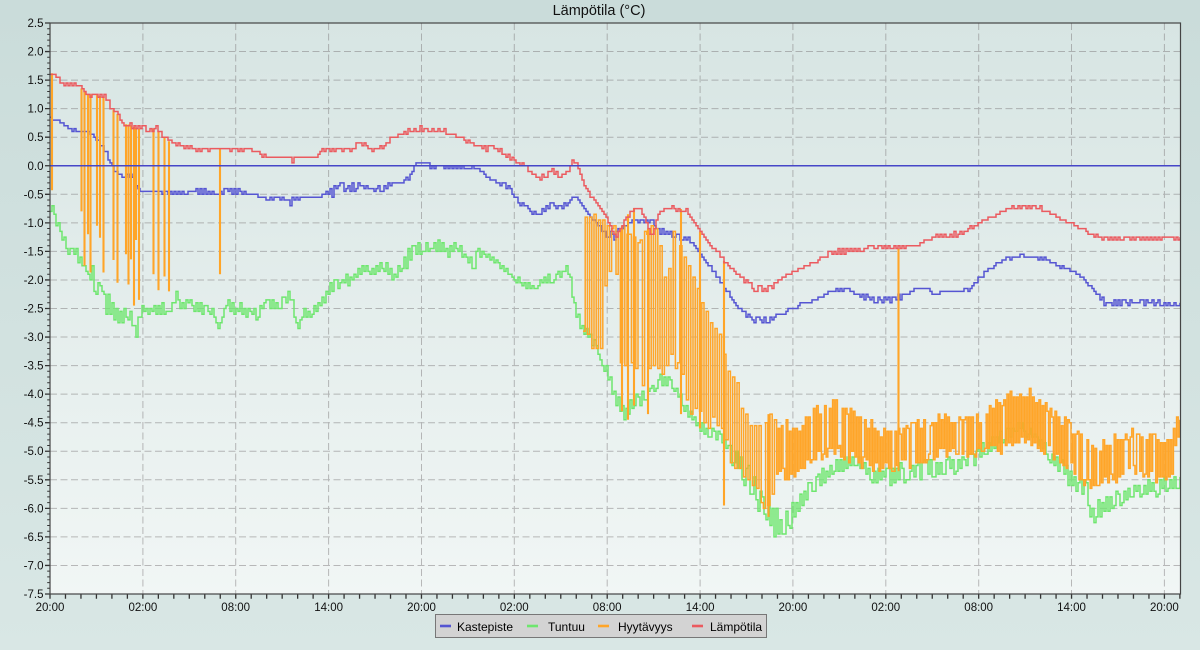 Image resolution: width=1200 pixels, height=650 pixels. I want to click on svg-text: -4.0, so click(34, 395).